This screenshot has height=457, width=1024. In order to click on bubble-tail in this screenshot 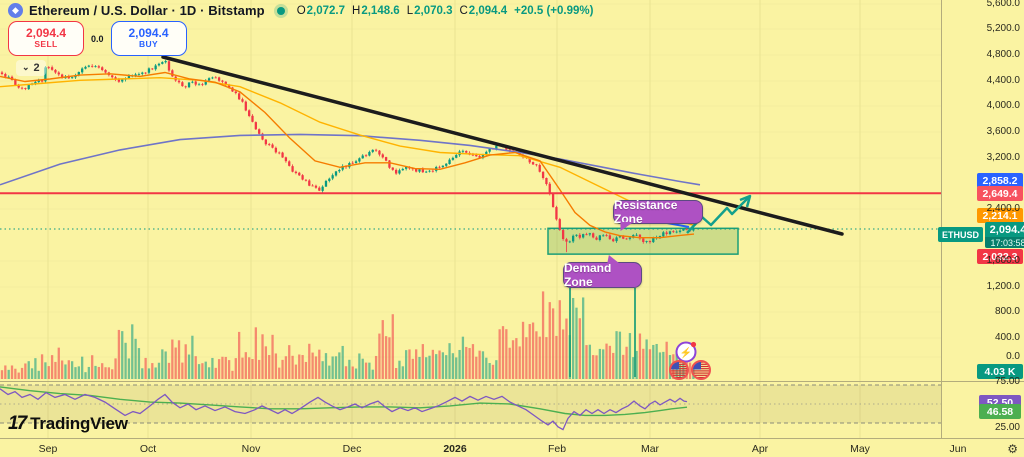, I will do `click(612, 259)`.